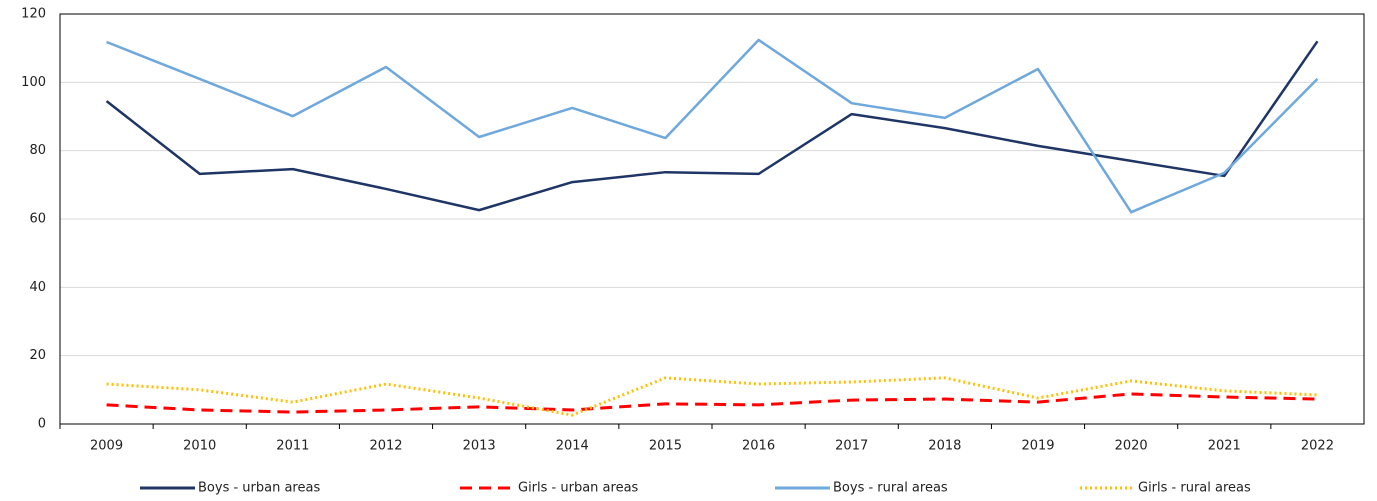 This screenshot has width=1377, height=501. Describe the element at coordinates (37, 150) in the screenshot. I see `y-tick-label: 80` at that location.